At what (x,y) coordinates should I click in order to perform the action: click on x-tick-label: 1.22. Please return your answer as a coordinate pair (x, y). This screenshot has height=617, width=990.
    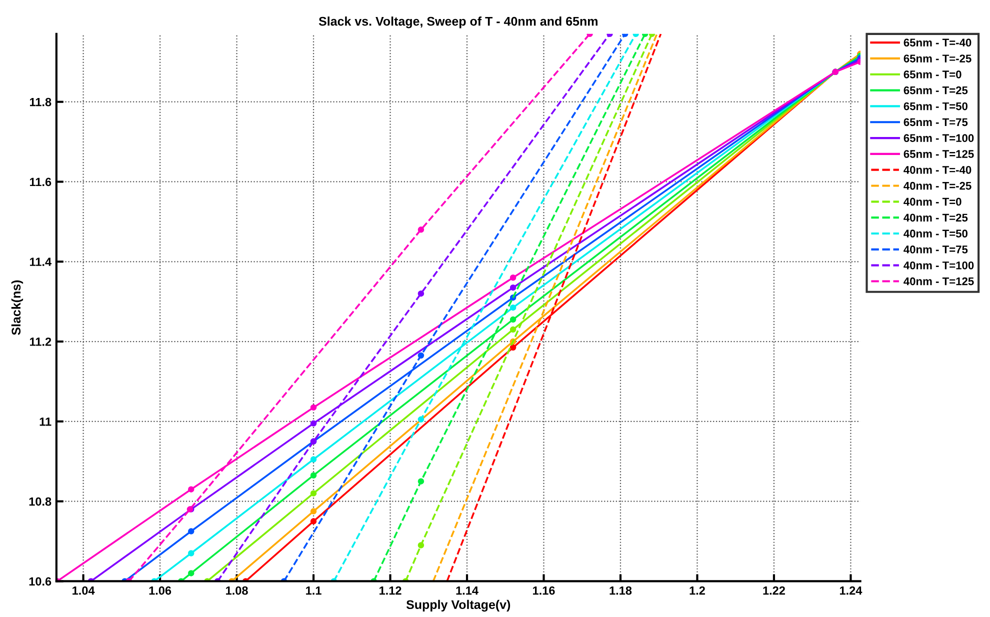
    Looking at the image, I should click on (774, 590).